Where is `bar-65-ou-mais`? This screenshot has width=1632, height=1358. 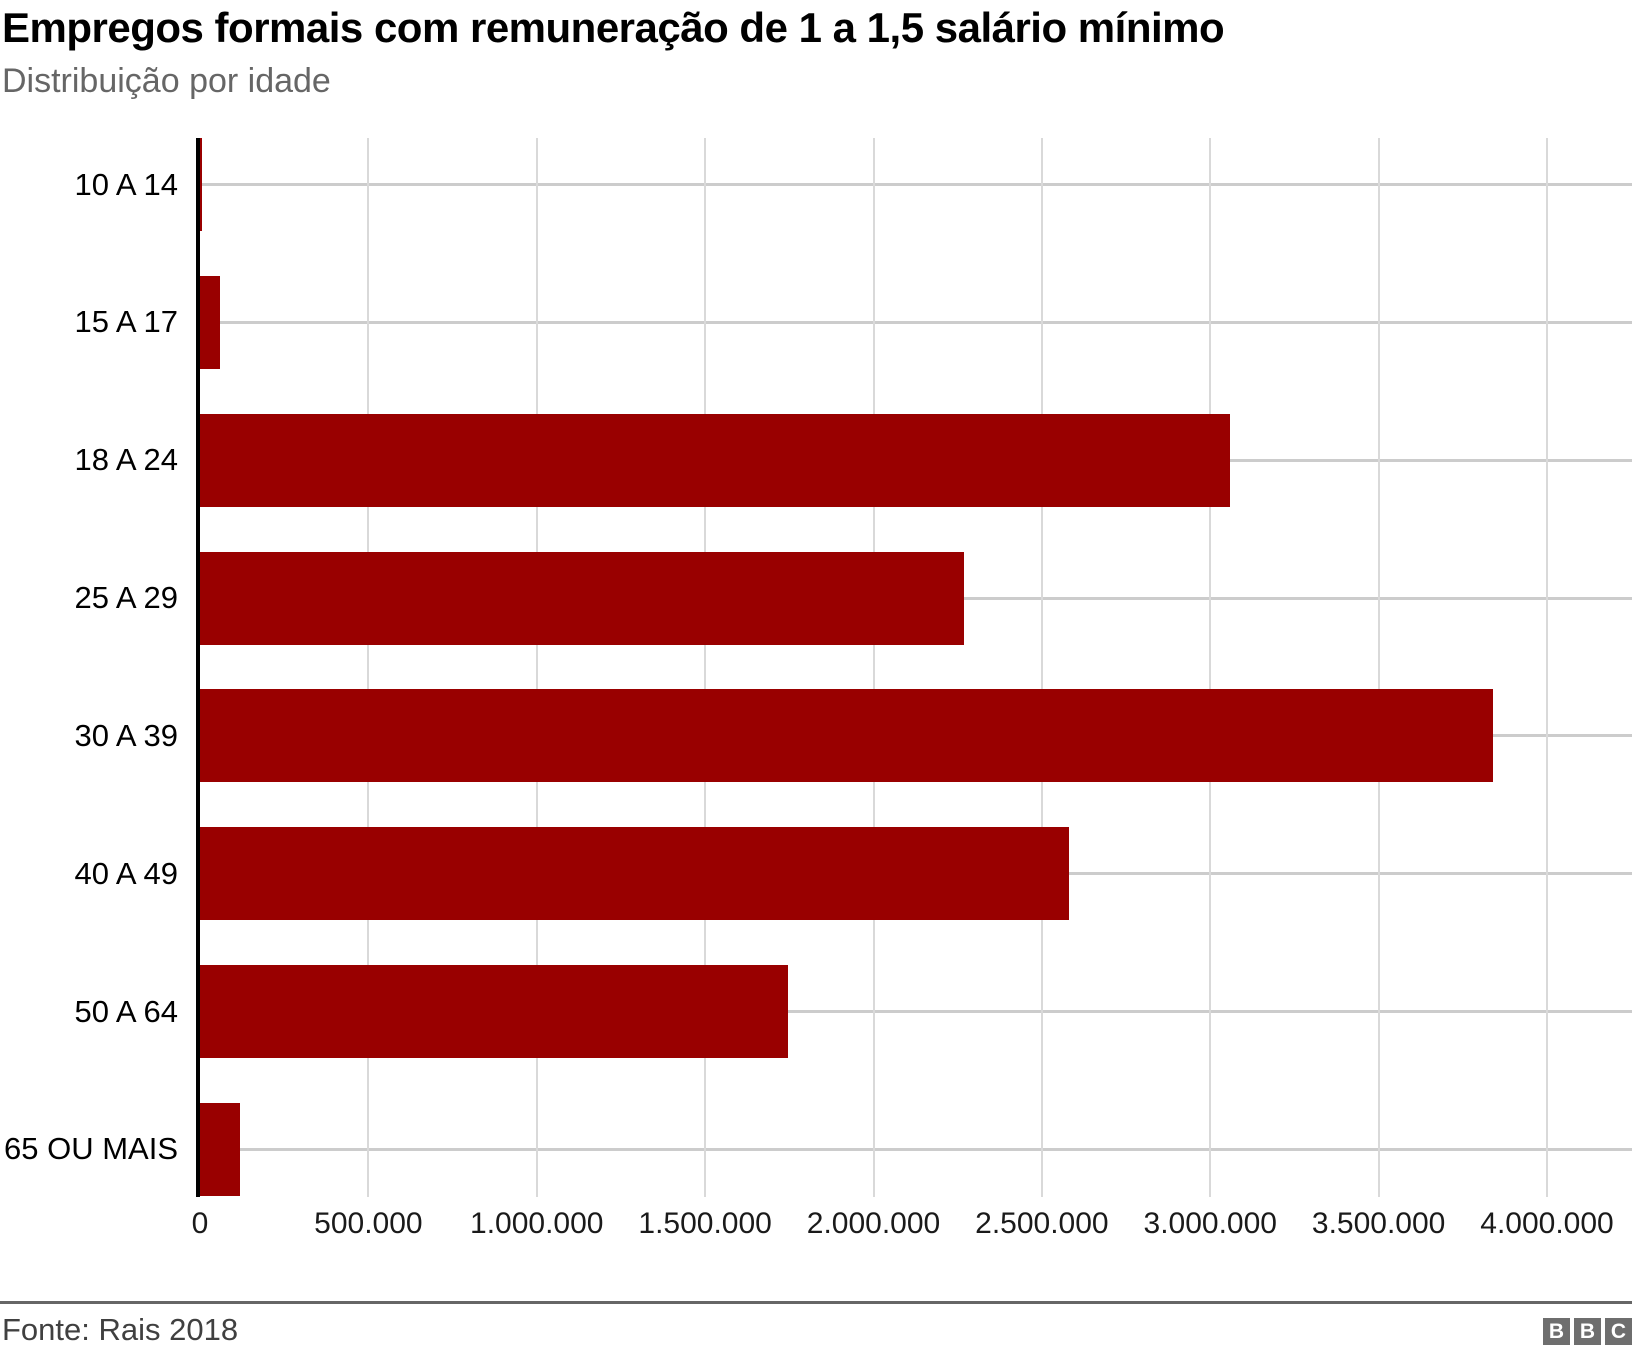 bar-65-ou-mais is located at coordinates (220, 1149).